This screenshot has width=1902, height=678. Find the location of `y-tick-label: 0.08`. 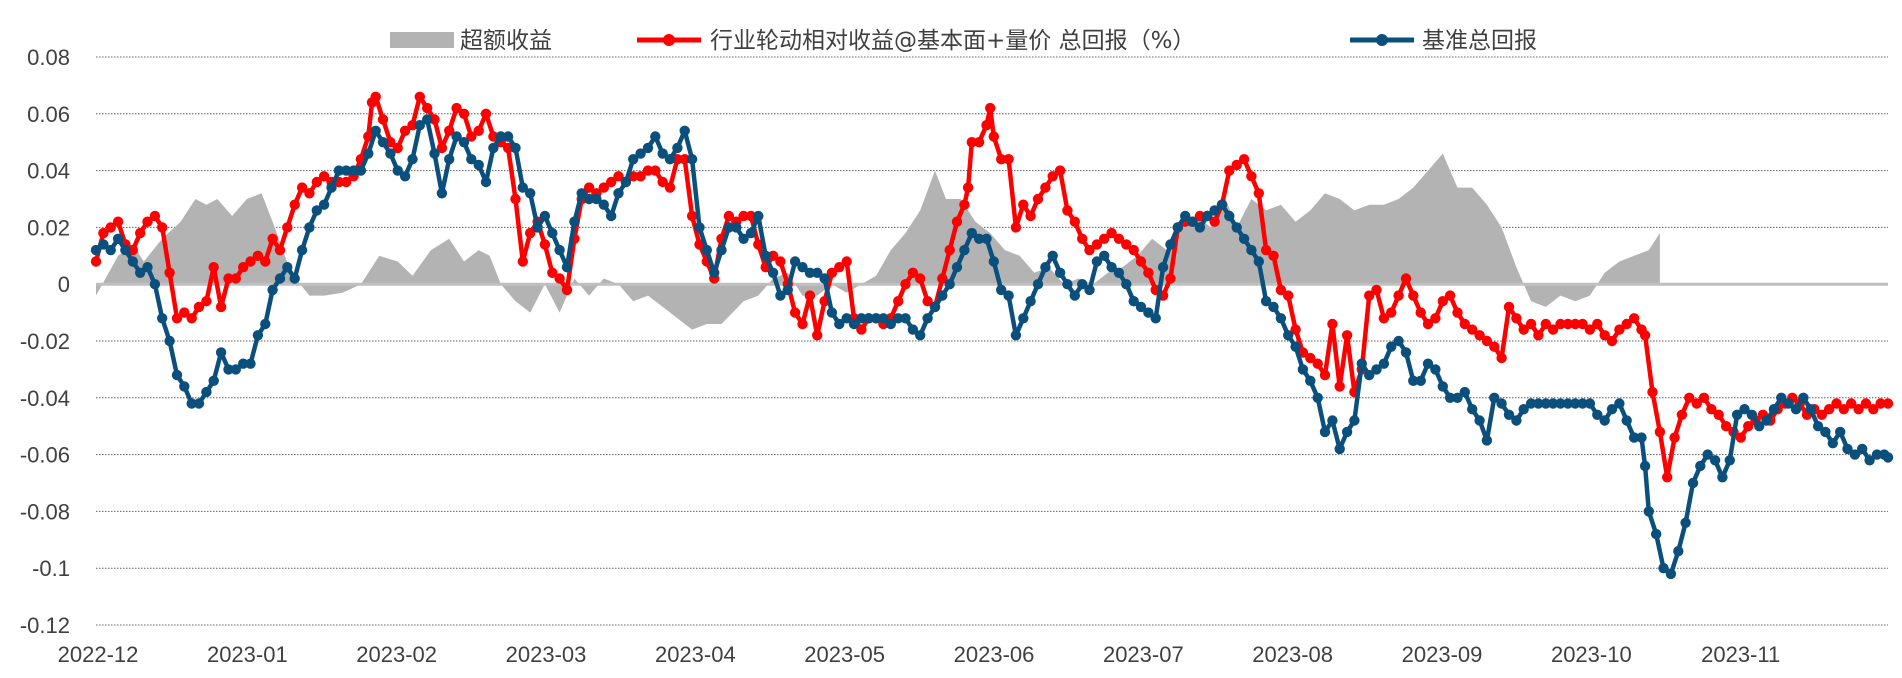

y-tick-label: 0.08 is located at coordinates (48, 57).